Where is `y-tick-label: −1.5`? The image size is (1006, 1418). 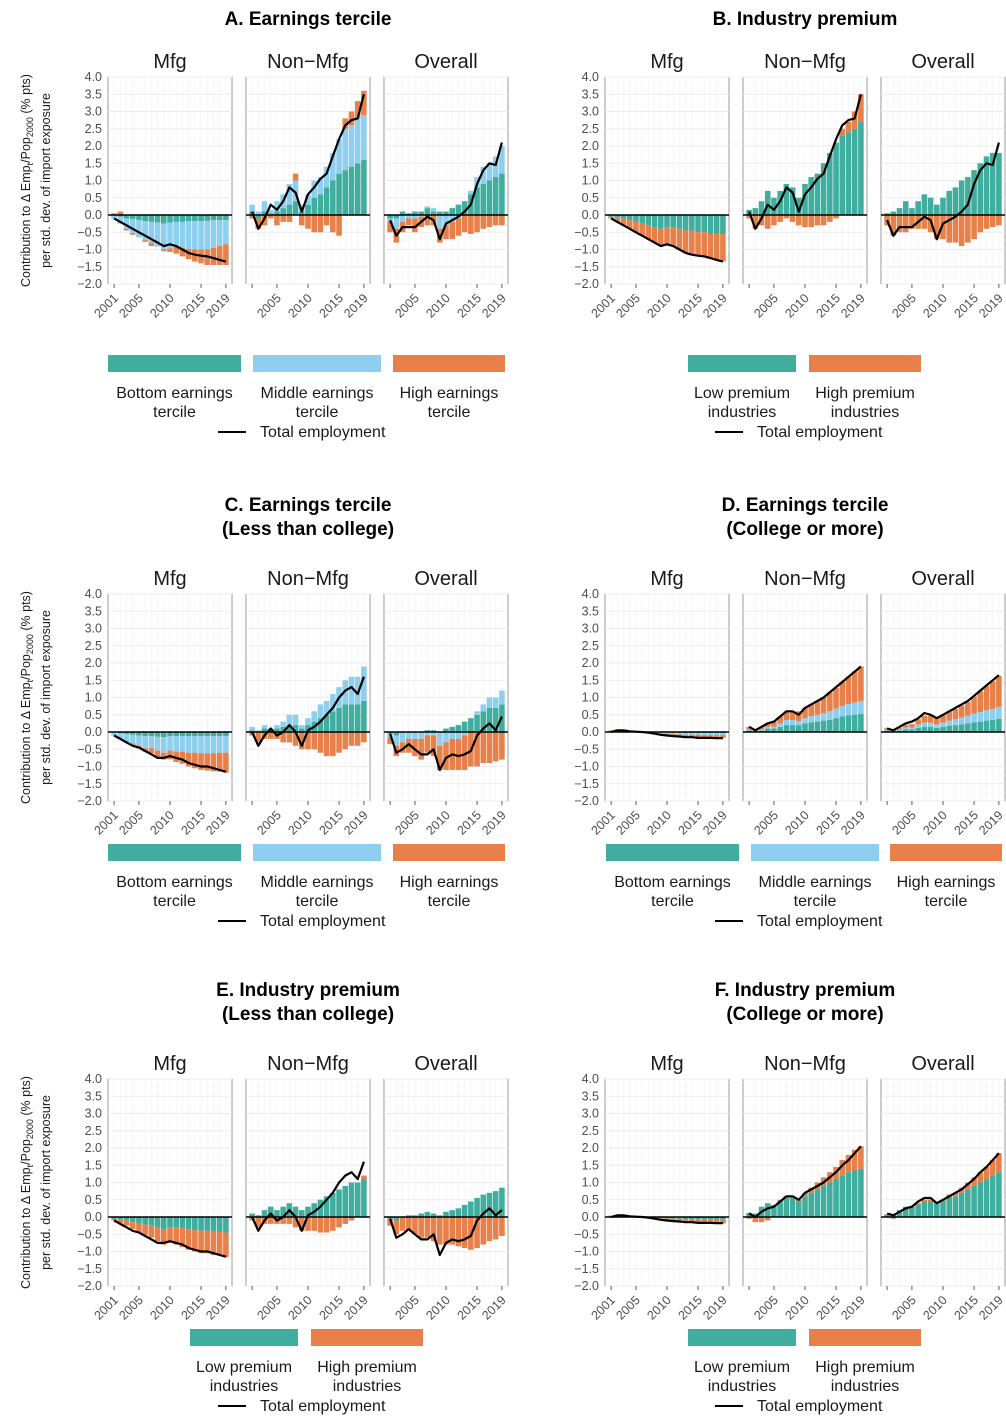 y-tick-label: −1.5 is located at coordinates (89, 267).